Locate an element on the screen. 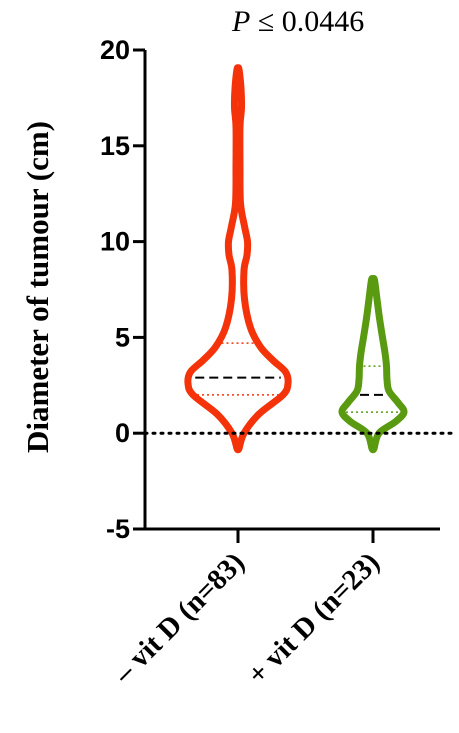 This screenshot has height=733, width=459. y-tick-label: 20 is located at coordinates (115, 50).